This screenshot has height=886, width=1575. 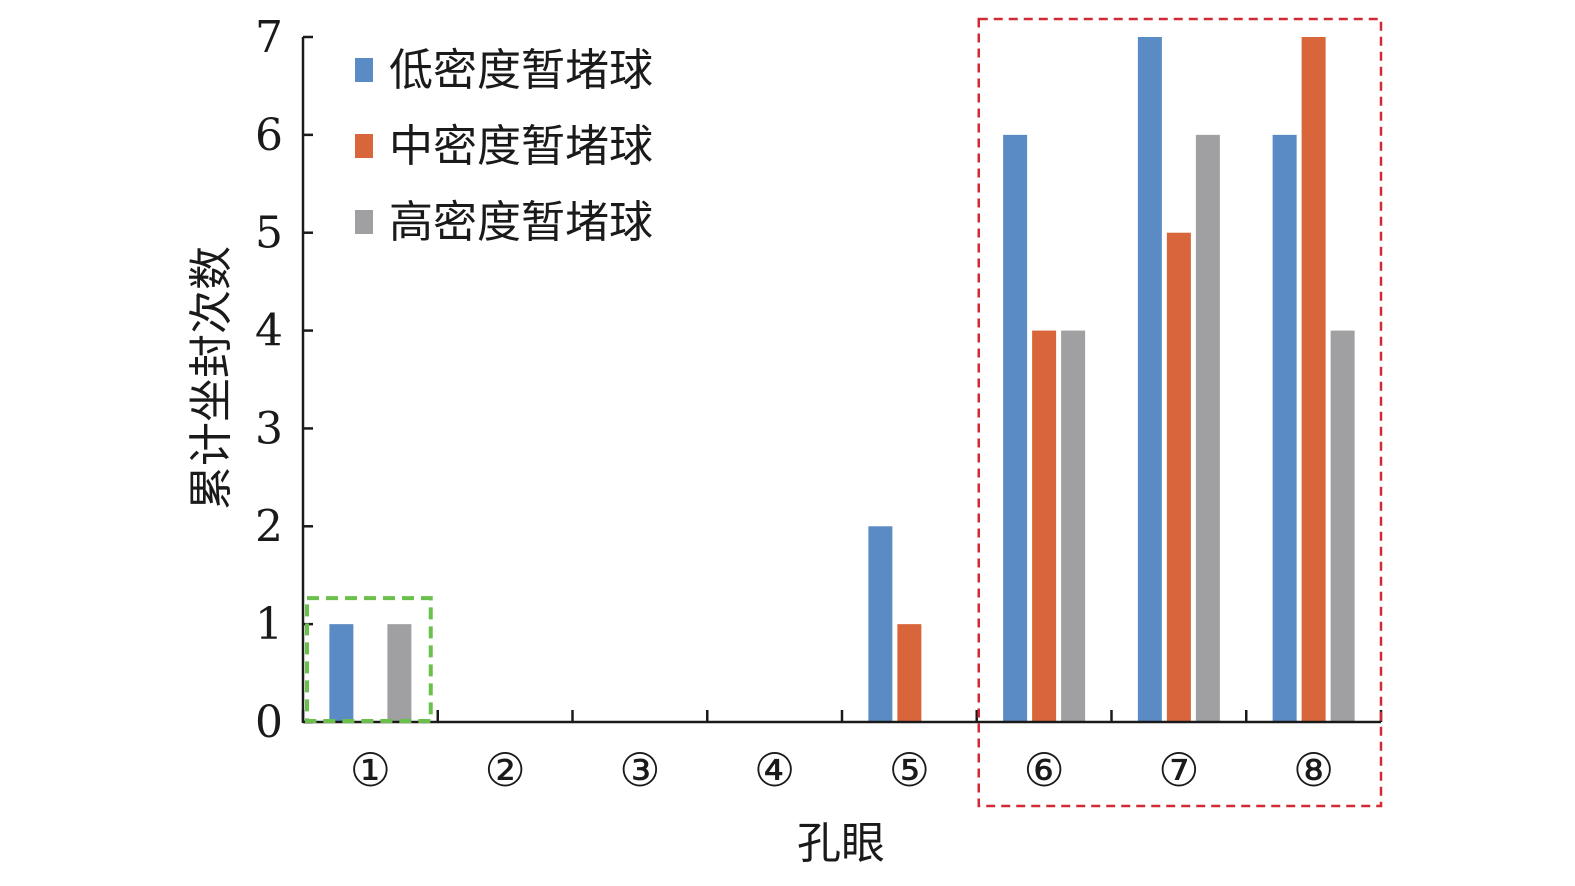 I want to click on x-tick-label: ⑦, so click(x=1178, y=770).